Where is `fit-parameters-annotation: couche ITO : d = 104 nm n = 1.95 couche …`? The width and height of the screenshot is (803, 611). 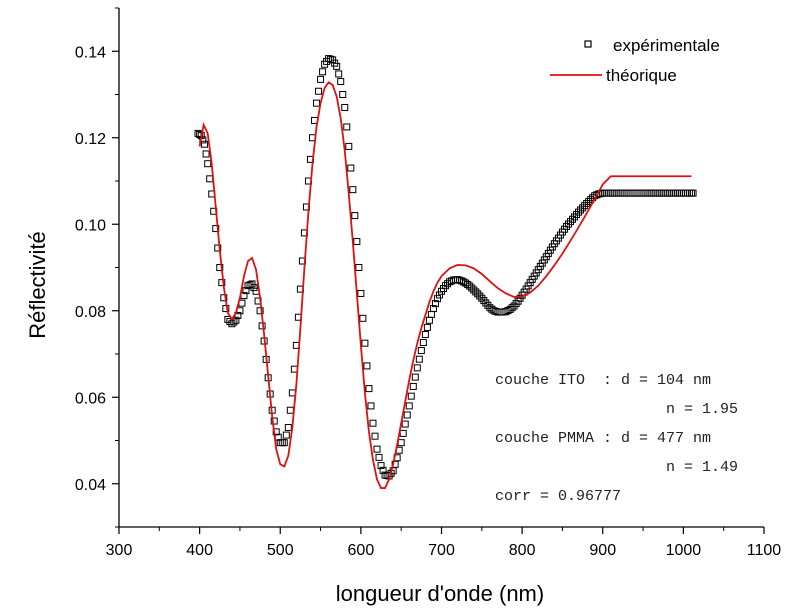 fit-parameters-annotation: couche ITO : d = 104 nm n = 1.95 couche … is located at coordinates (616, 438).